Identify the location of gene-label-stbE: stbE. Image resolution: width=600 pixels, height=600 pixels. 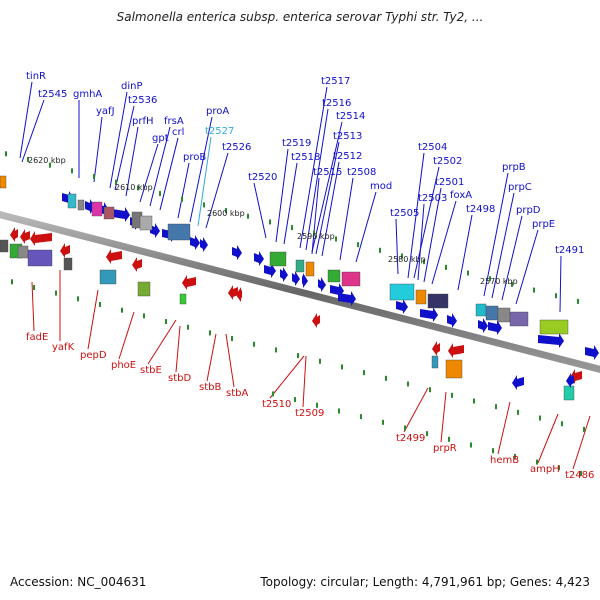
(151, 370).